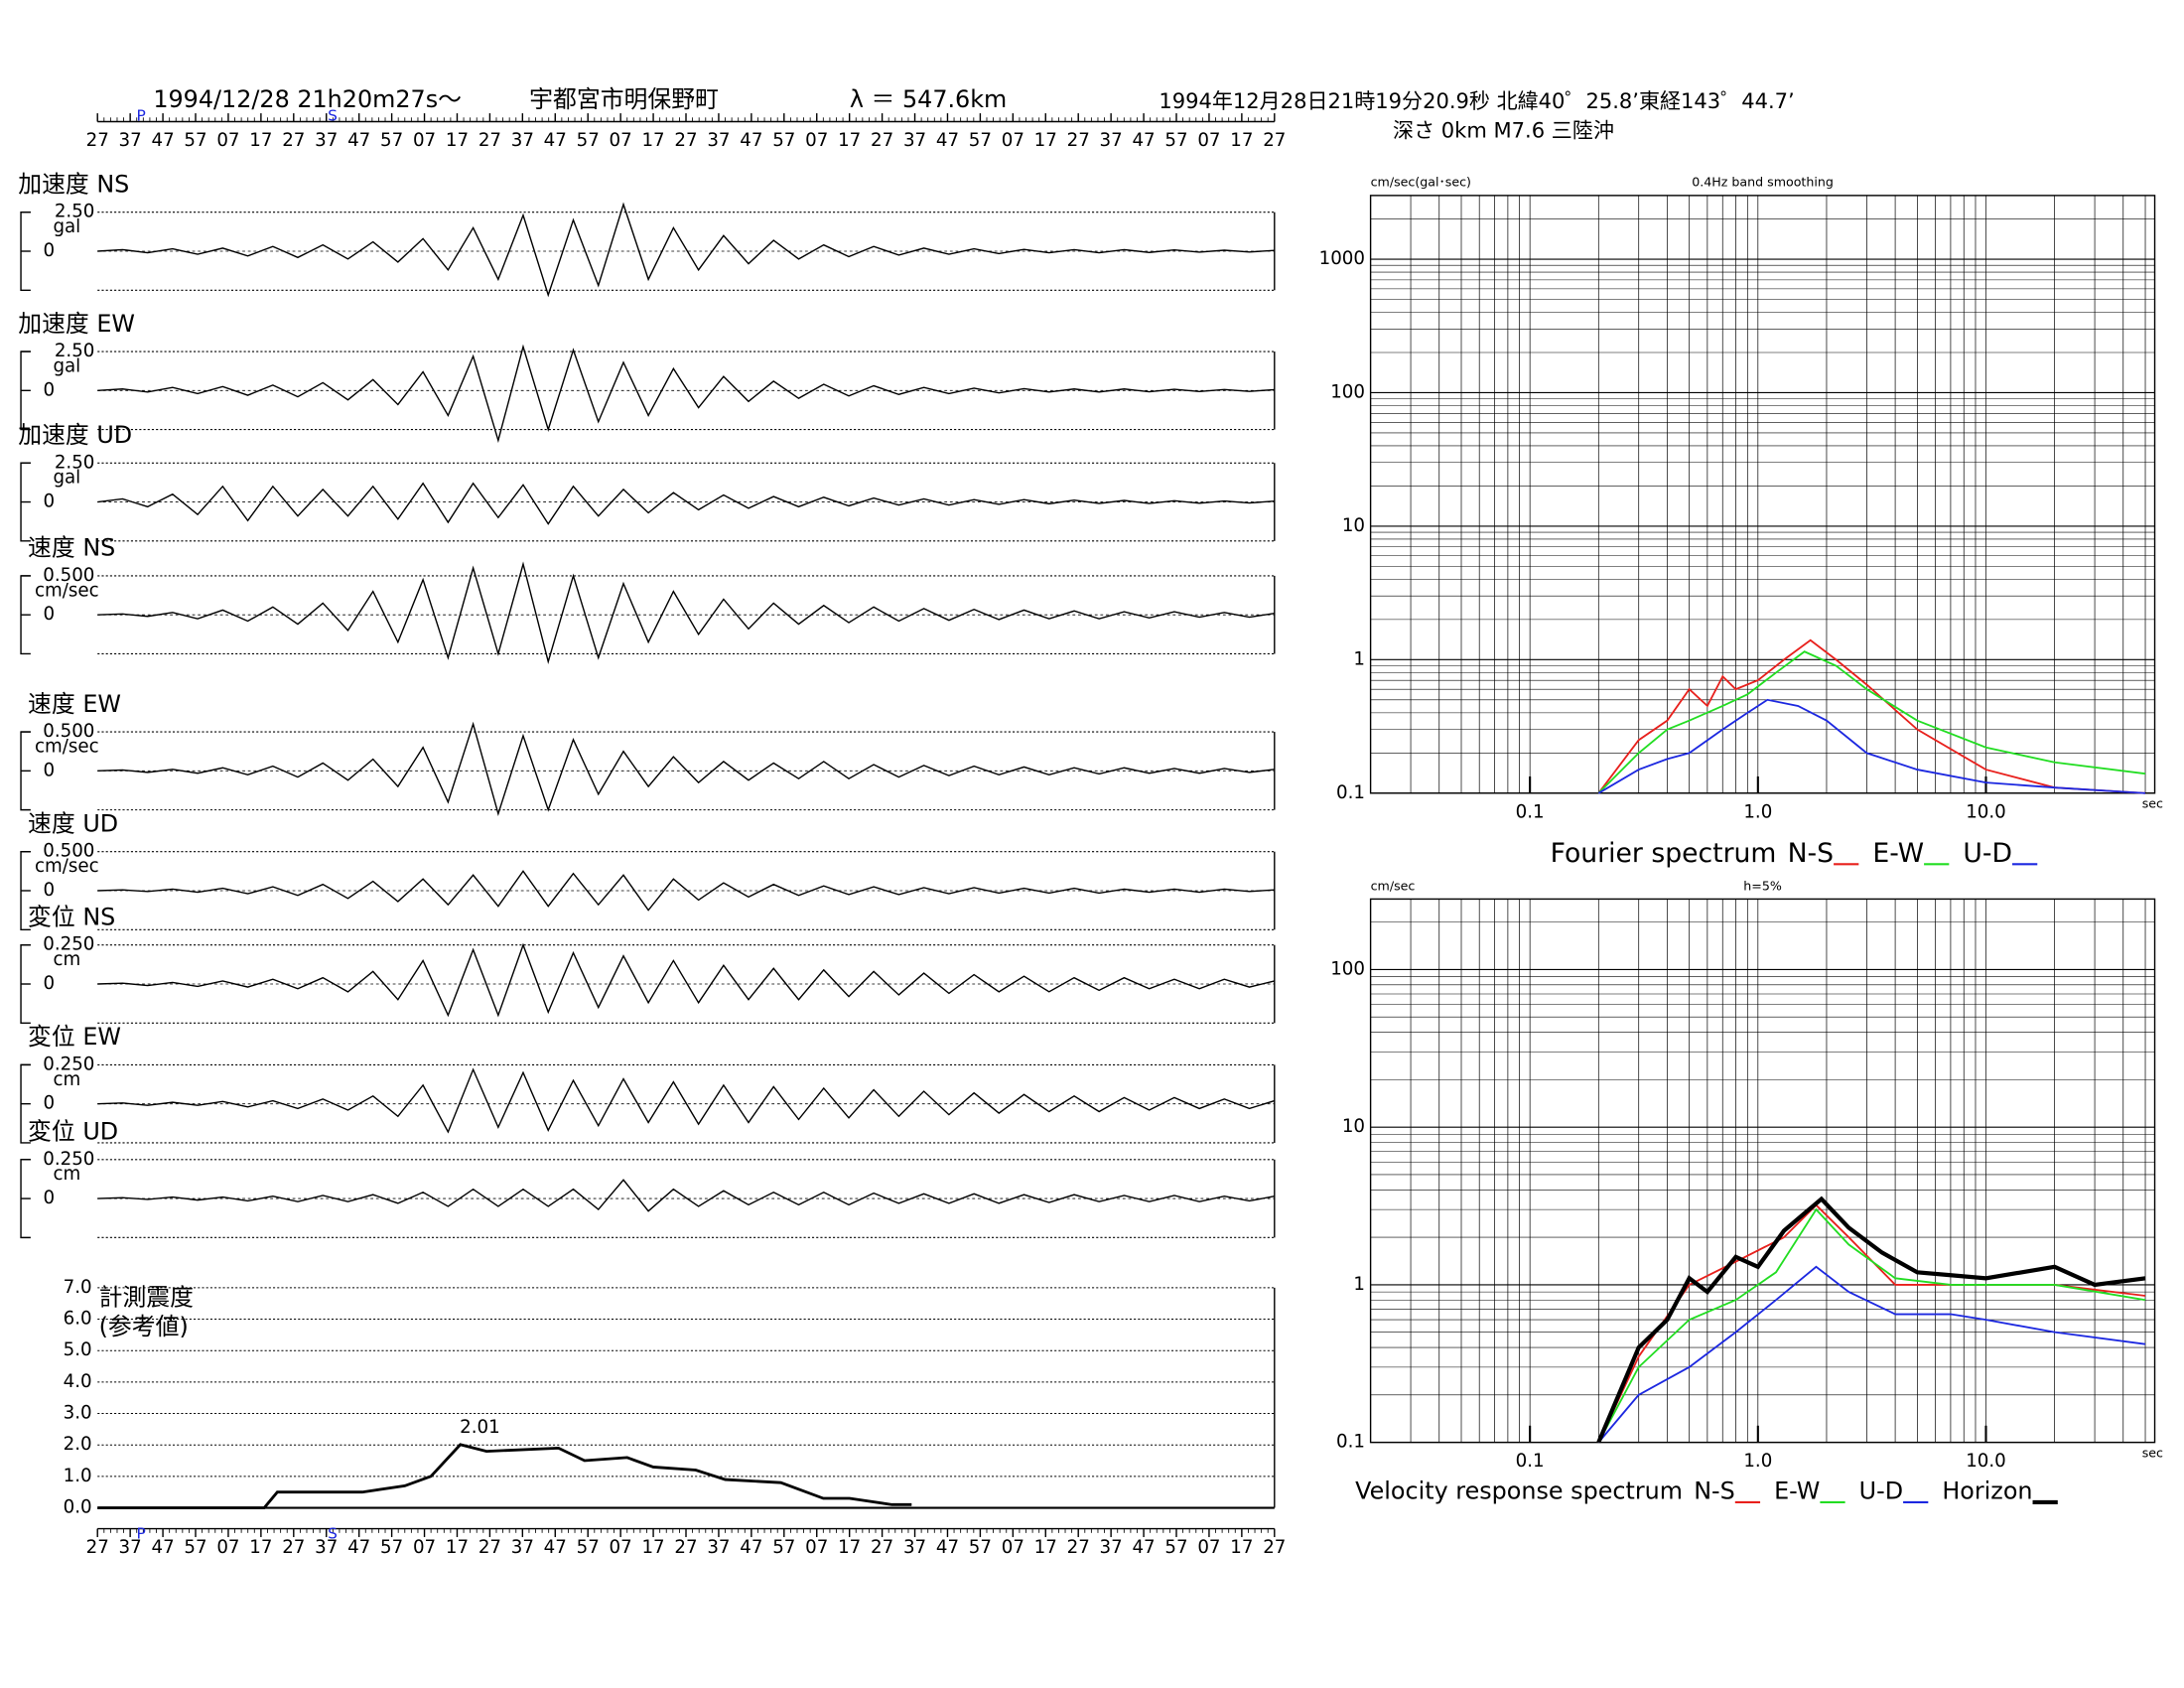 The width and height of the screenshot is (2184, 1688). Describe the element at coordinates (78, 1413) in the screenshot. I see `y-tick-label: 3.0` at that location.